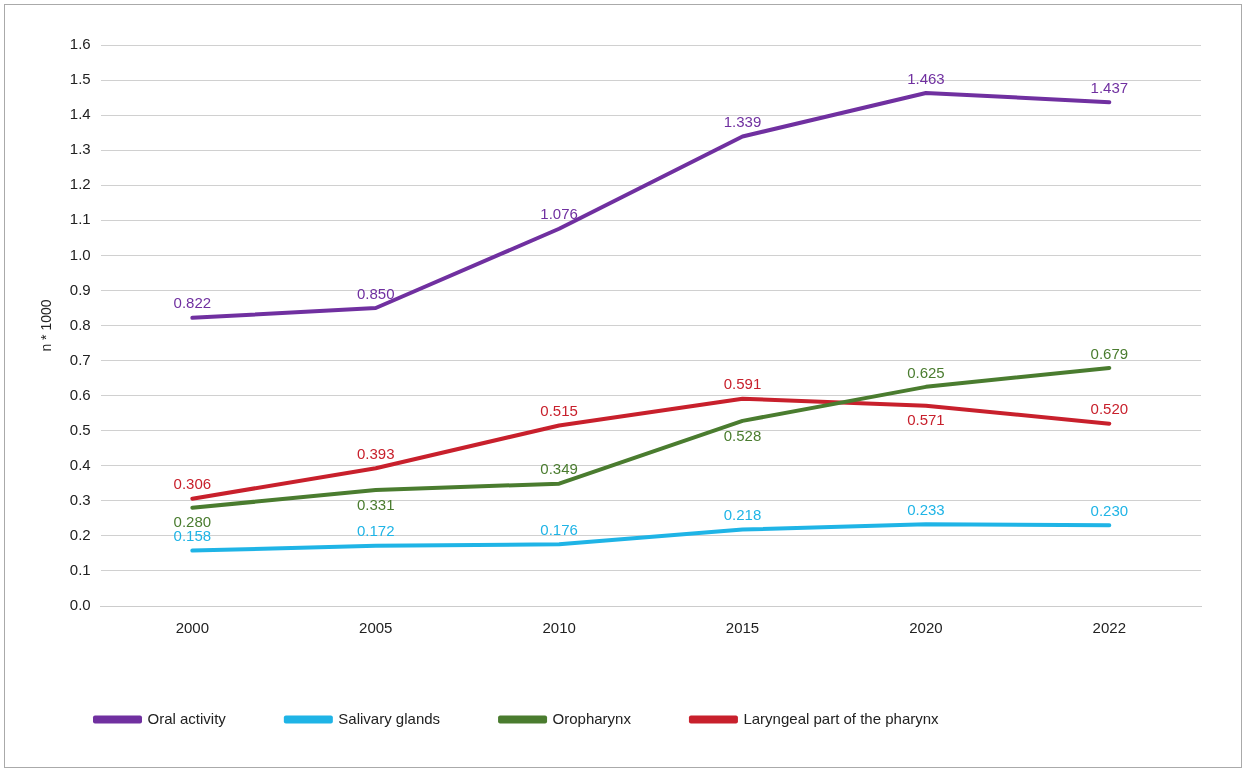 The width and height of the screenshot is (1246, 772). What do you see at coordinates (80, 394) in the screenshot?
I see `y-tick-label: 0.6` at bounding box center [80, 394].